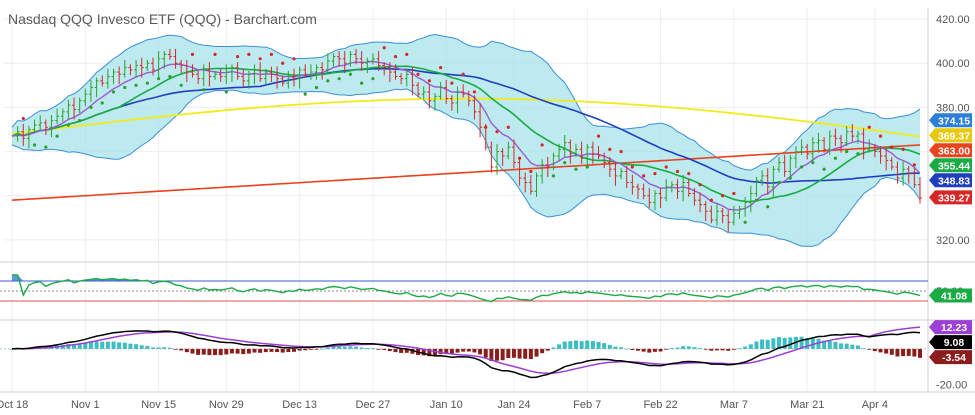 The width and height of the screenshot is (975, 415). I want to click on badge-label: 355.44, so click(954, 166).